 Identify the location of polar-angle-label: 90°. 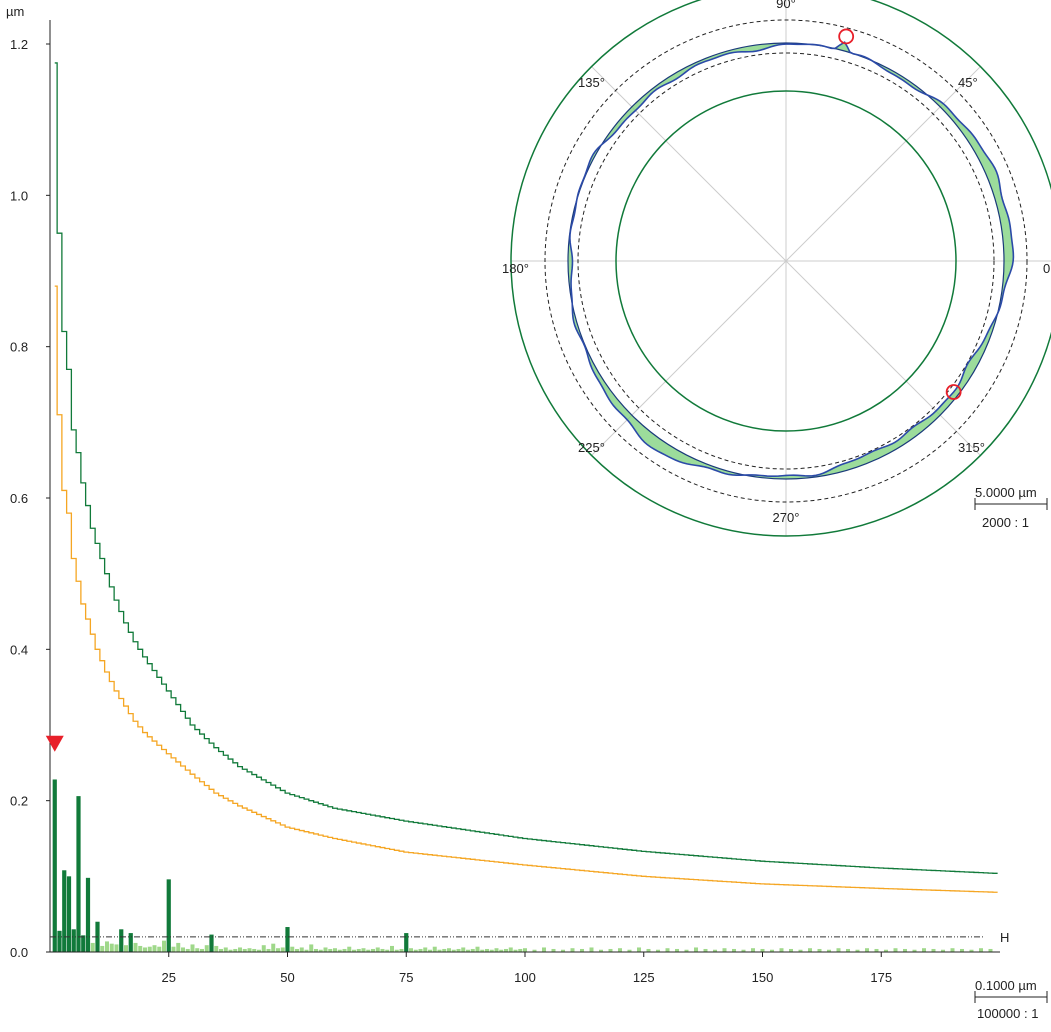
(786, 5).